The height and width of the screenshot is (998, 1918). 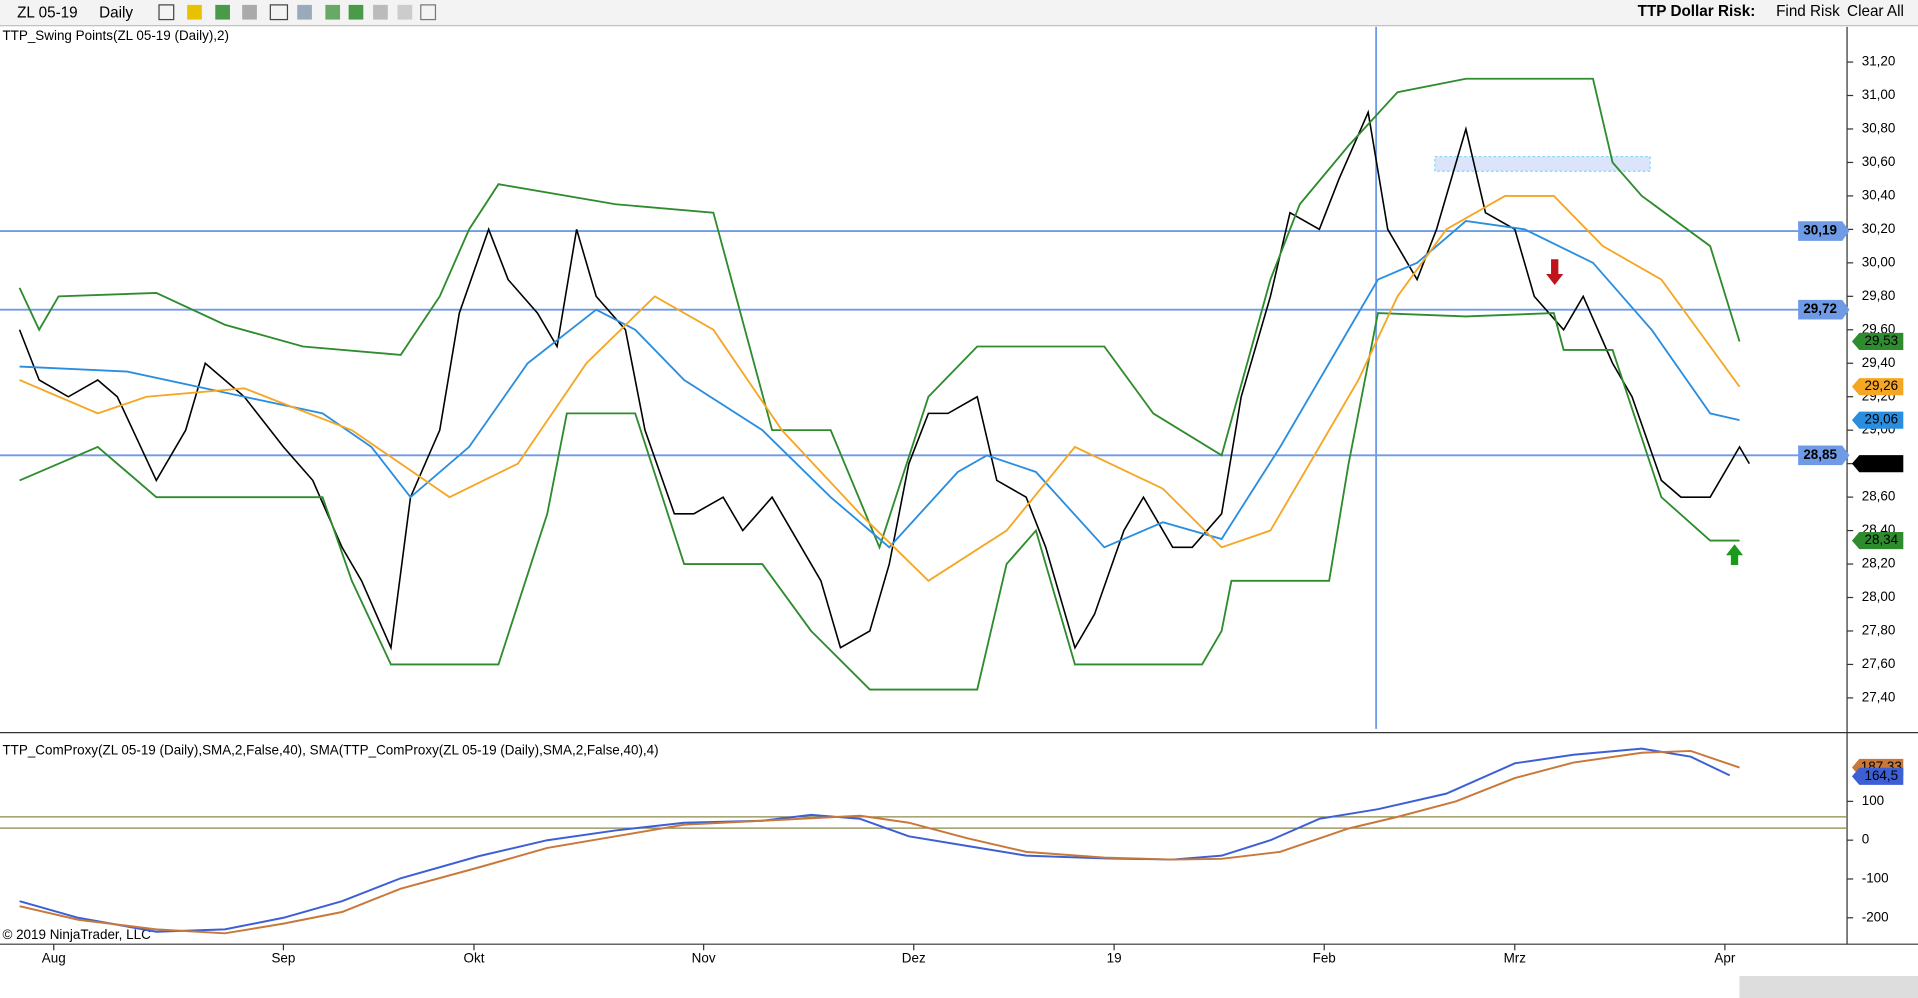 I want to click on price-marker-label: 29,06, so click(x=1881, y=419).